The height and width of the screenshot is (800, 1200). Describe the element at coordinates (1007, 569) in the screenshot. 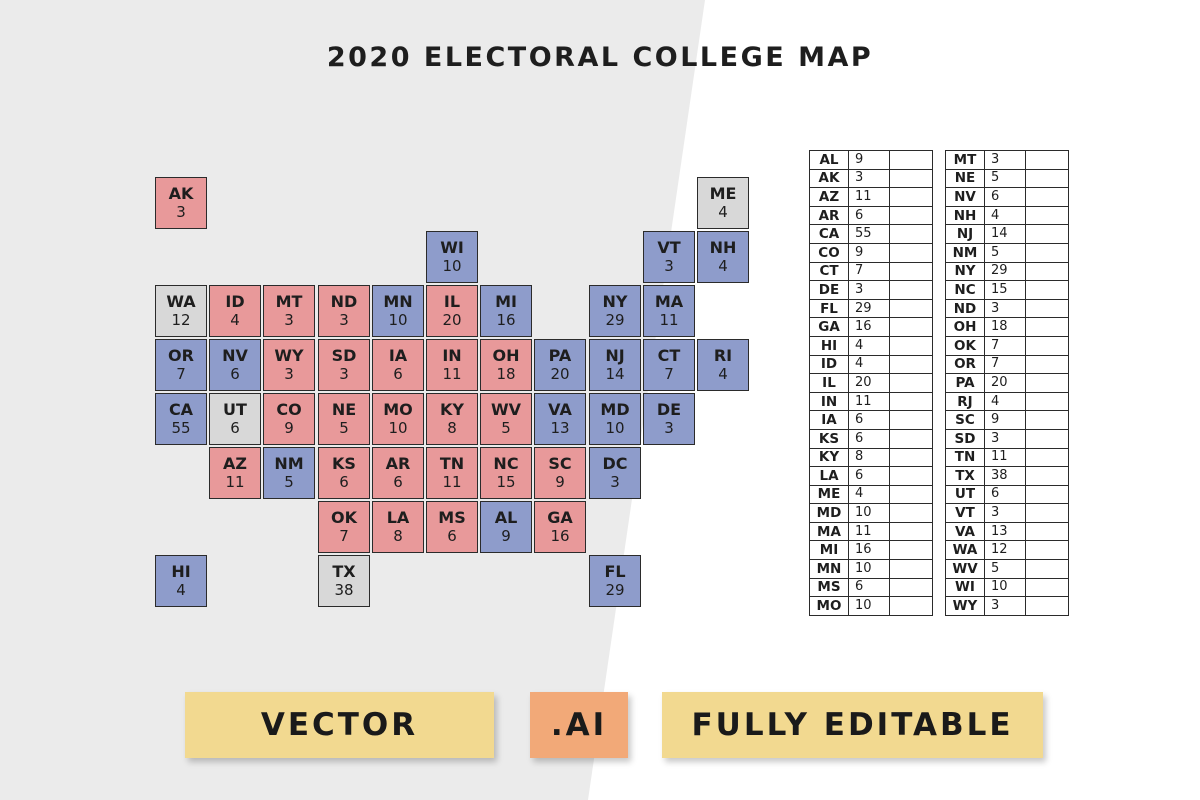

I see `table-row: WV 5` at that location.